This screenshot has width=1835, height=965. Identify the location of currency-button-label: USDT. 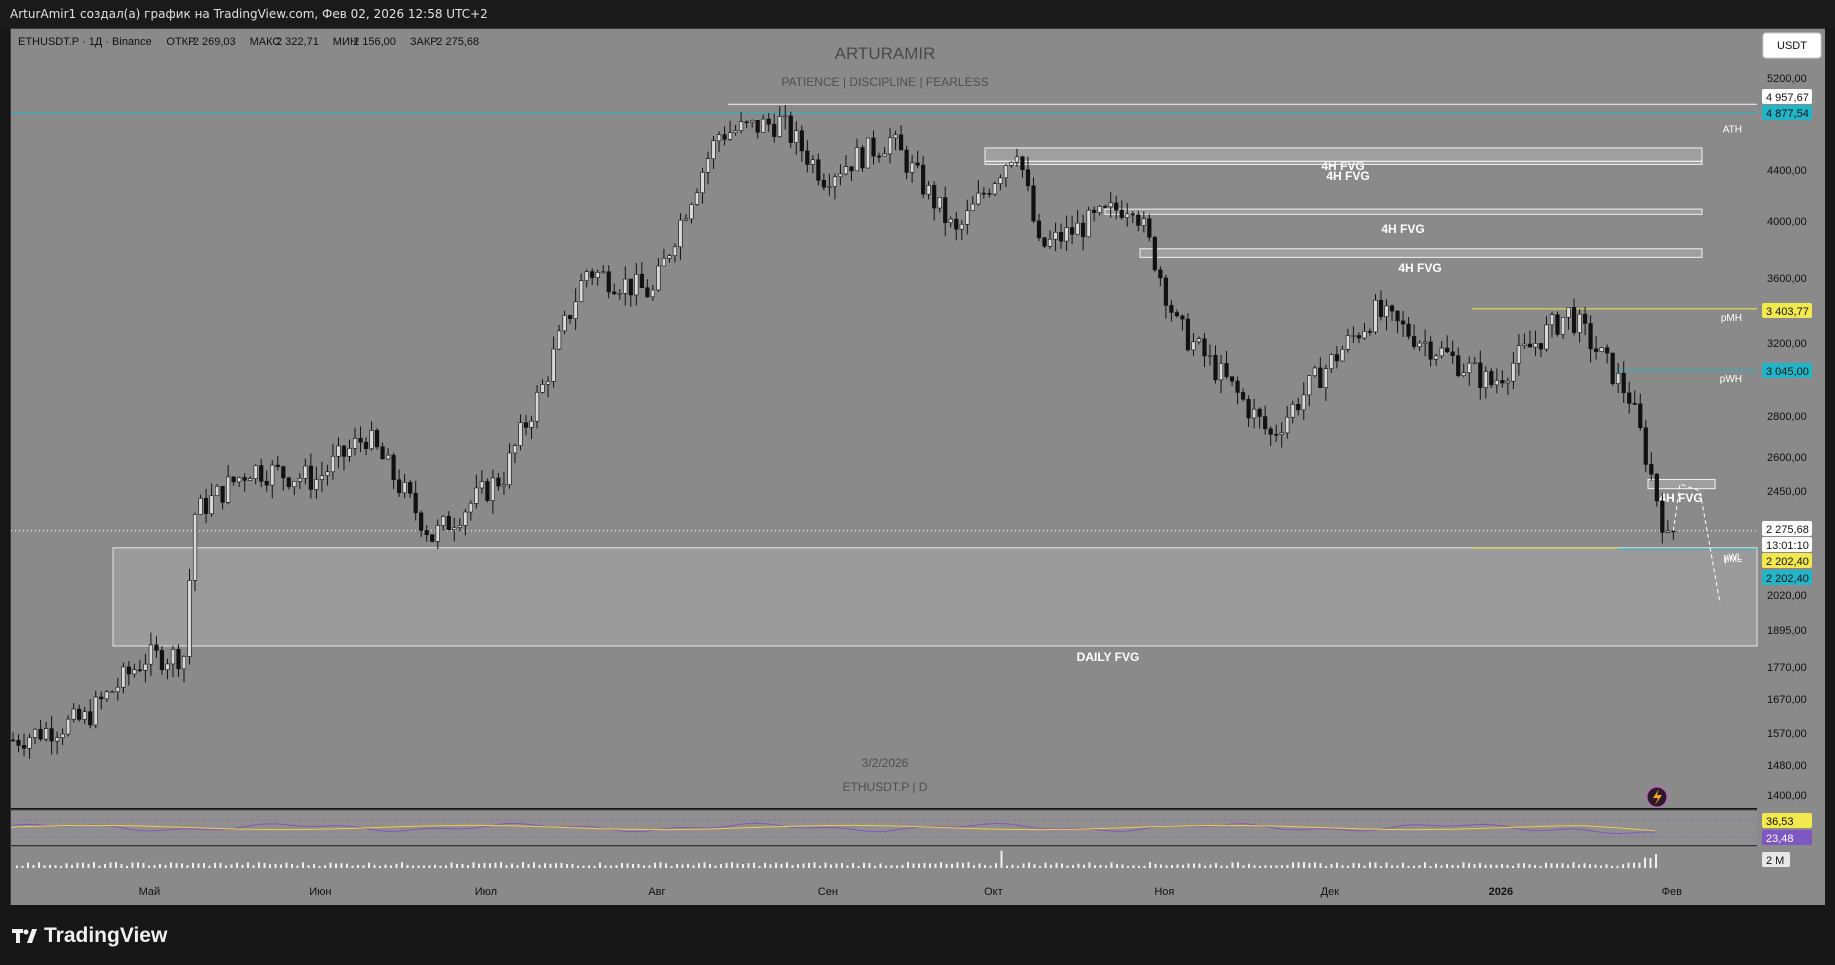
(1792, 46).